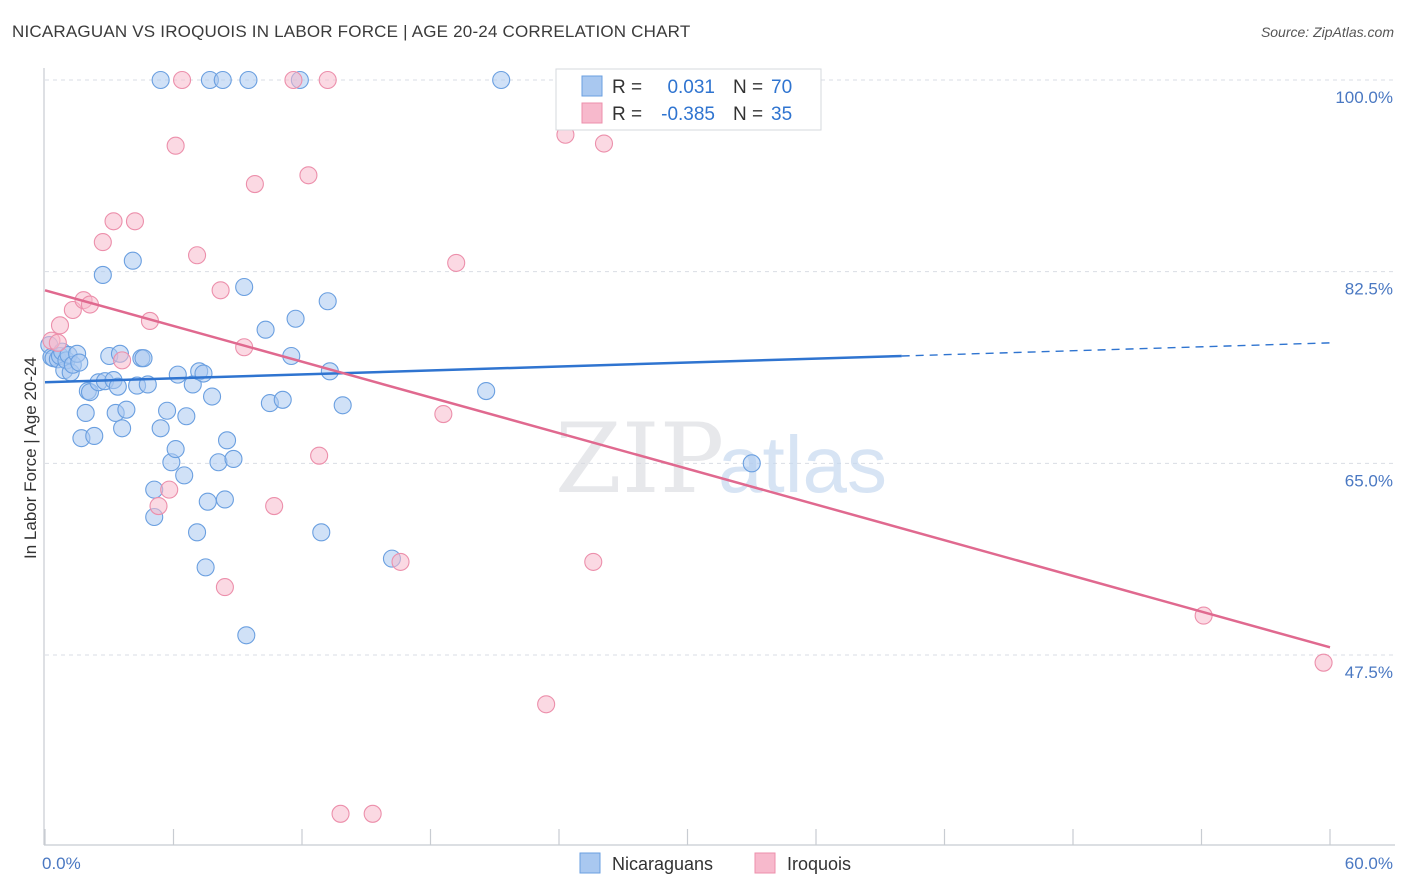 The height and width of the screenshot is (892, 1406). Describe the element at coordinates (1369, 672) in the screenshot. I see `y-tick-label-3: 47.5%` at that location.